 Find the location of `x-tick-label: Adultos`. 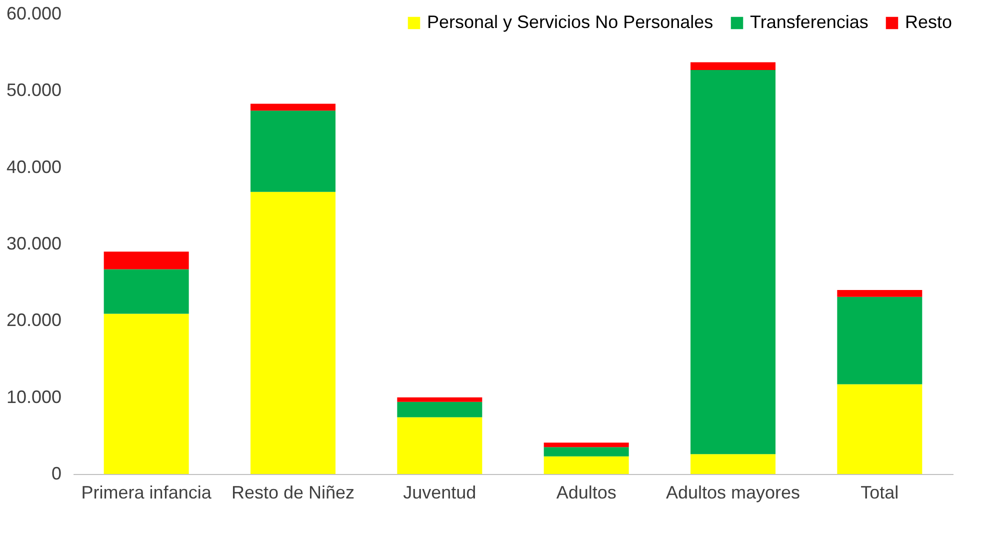

x-tick-label: Adultos is located at coordinates (586, 492).